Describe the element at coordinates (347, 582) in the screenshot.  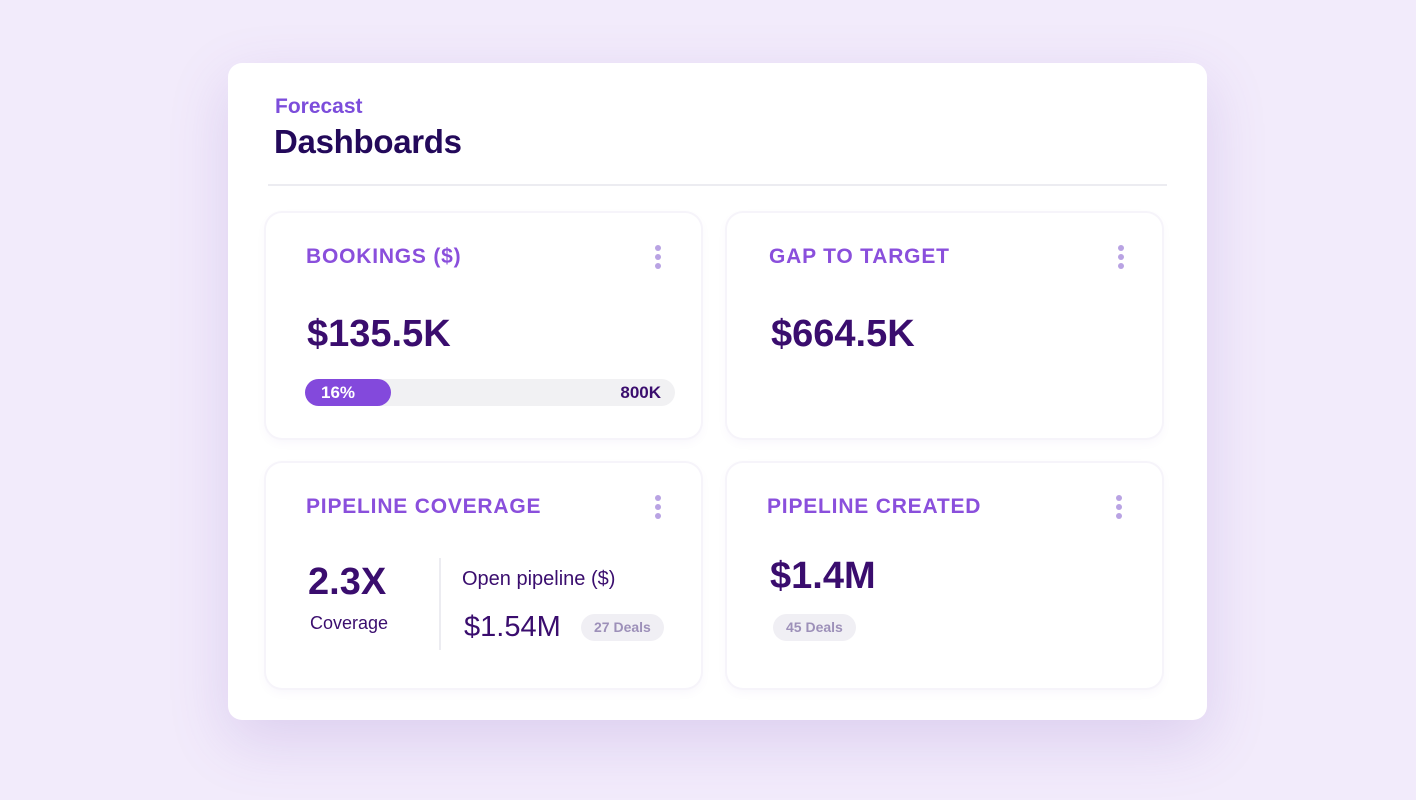
I see `coverage-value: 2.3X` at that location.